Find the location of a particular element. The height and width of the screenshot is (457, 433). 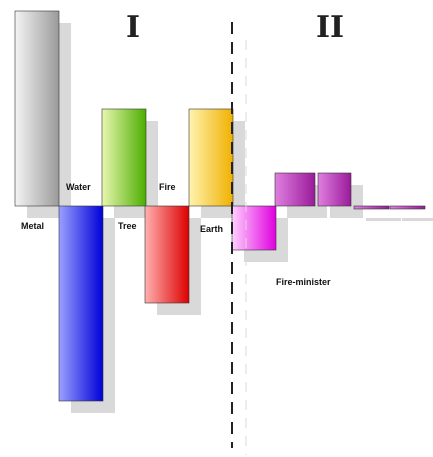

bar-earth is located at coordinates (211, 157).